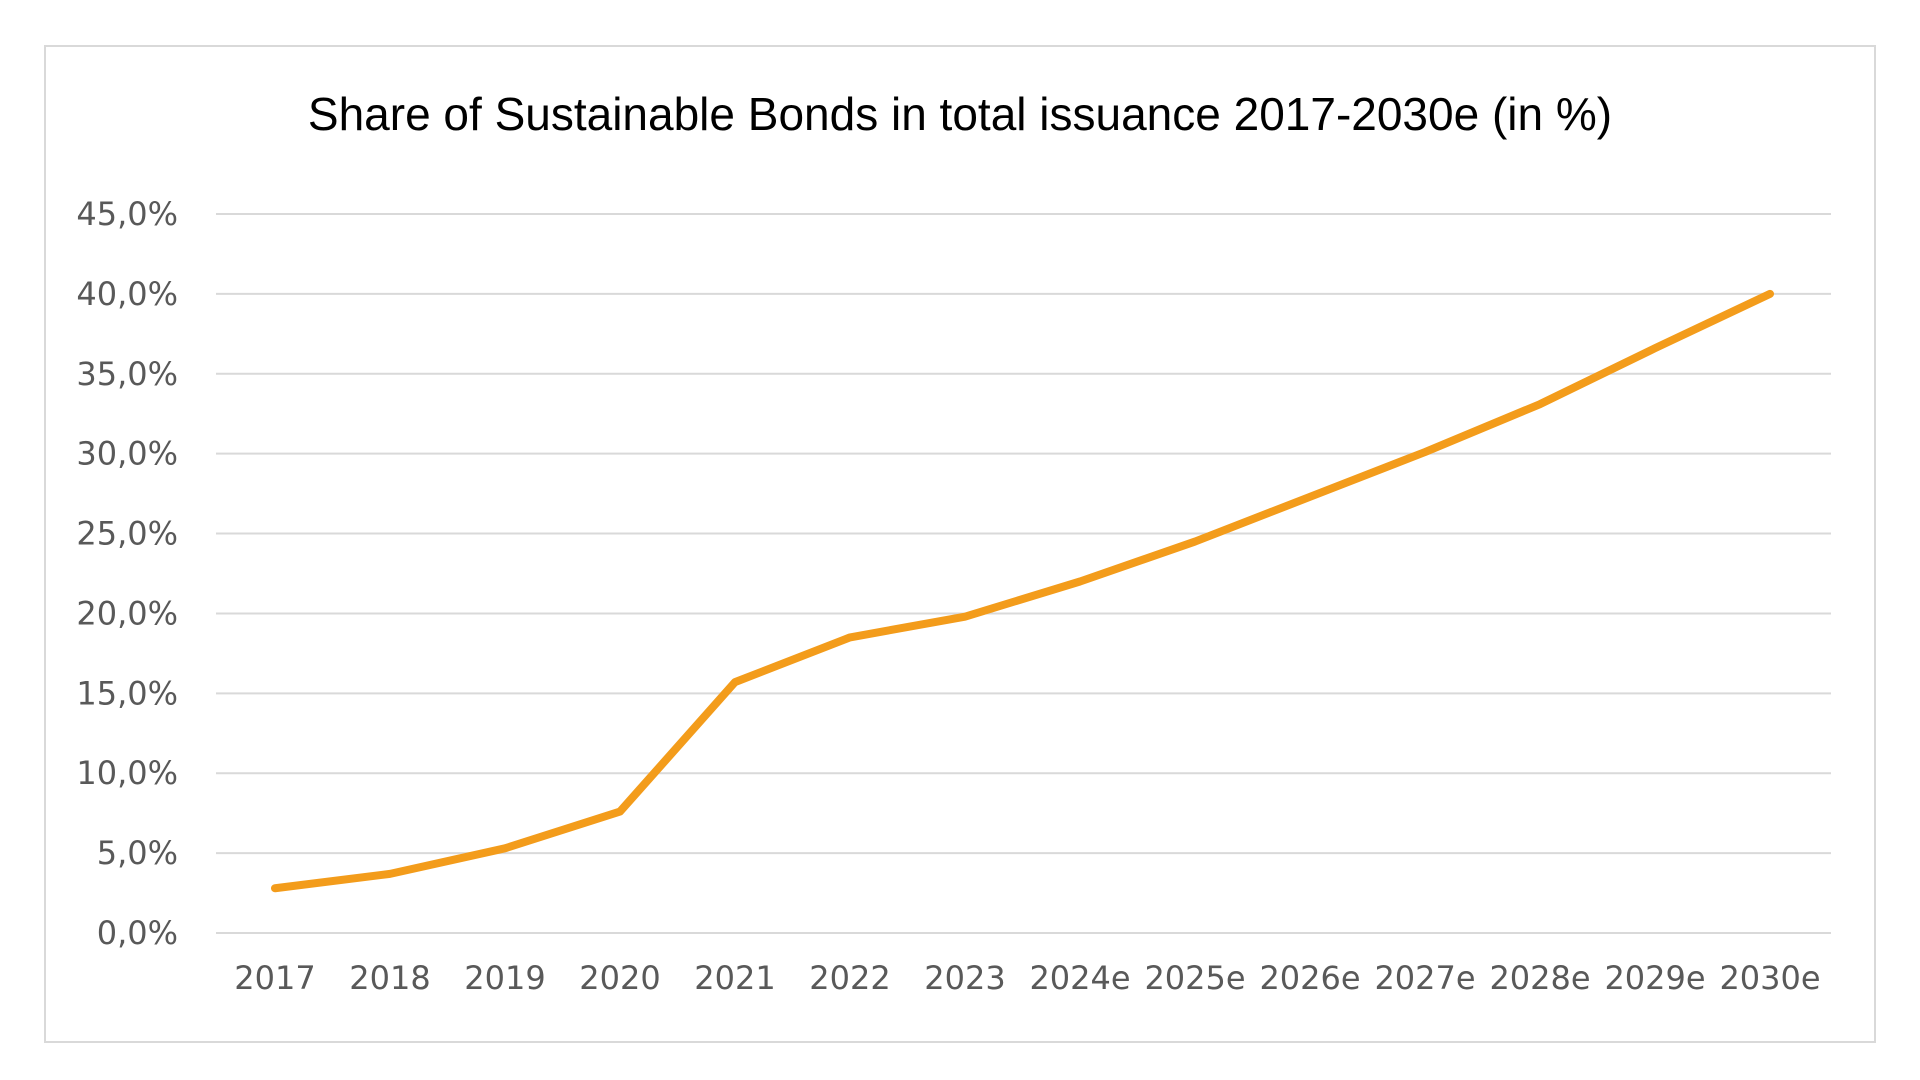 This screenshot has height=1080, width=1920. Describe the element at coordinates (849, 978) in the screenshot. I see `x-tick-label: 2022` at that location.